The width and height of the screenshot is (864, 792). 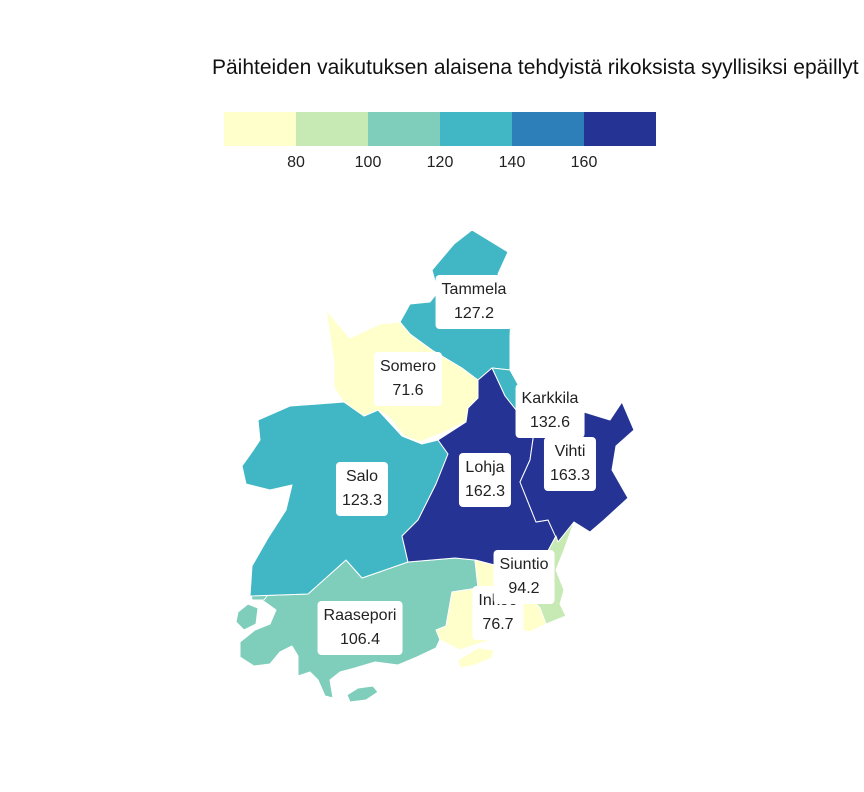 What do you see at coordinates (408, 379) in the screenshot?
I see `region-label-somero: Somero 71.6` at bounding box center [408, 379].